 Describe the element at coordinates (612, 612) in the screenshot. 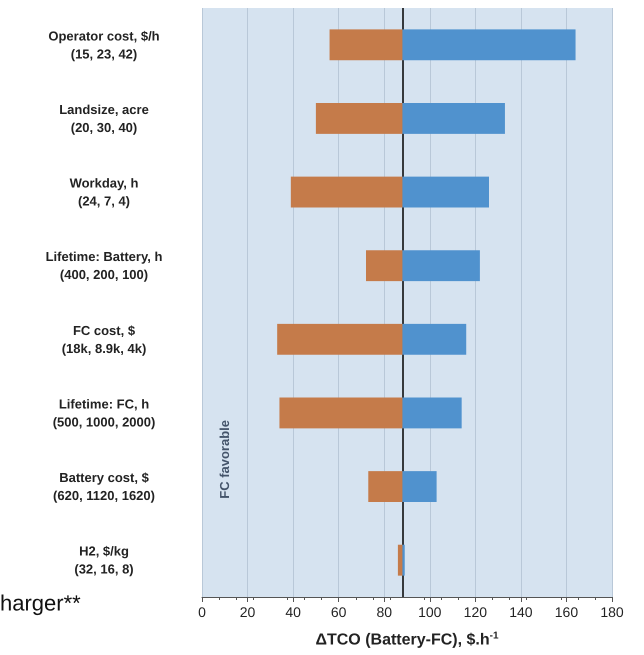

I see `x-tick-label: 180` at that location.